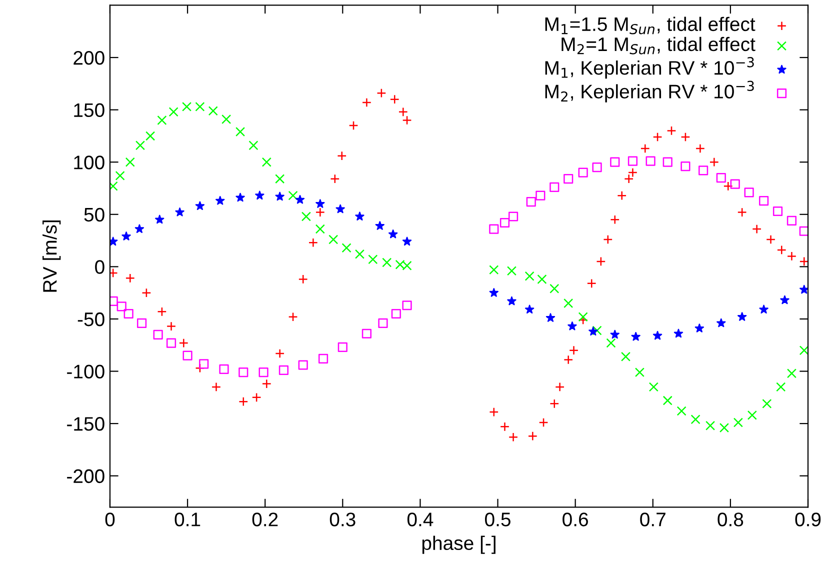 This screenshot has height=581, width=830. What do you see at coordinates (89, 110) in the screenshot?
I see `y-tick-label: 150` at bounding box center [89, 110].